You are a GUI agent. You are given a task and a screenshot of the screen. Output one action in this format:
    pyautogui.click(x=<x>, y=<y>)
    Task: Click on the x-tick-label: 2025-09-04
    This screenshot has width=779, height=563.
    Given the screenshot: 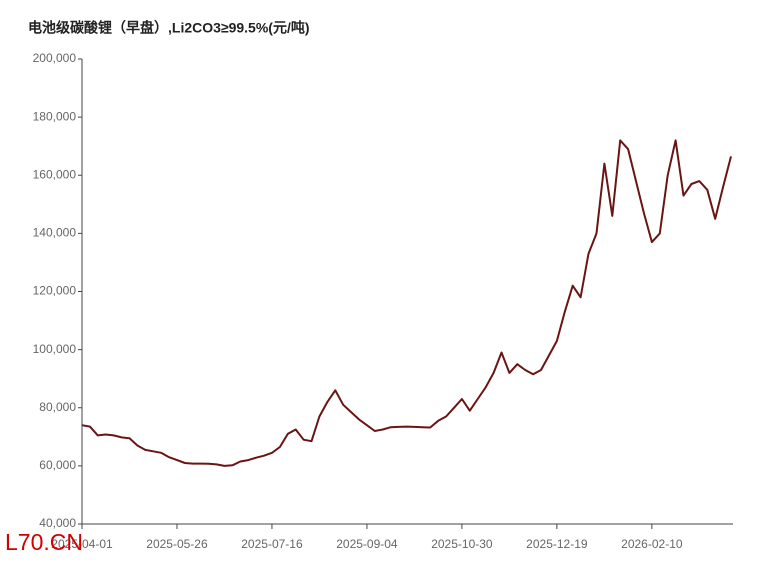 What is the action you would take?
    pyautogui.click(x=367, y=544)
    